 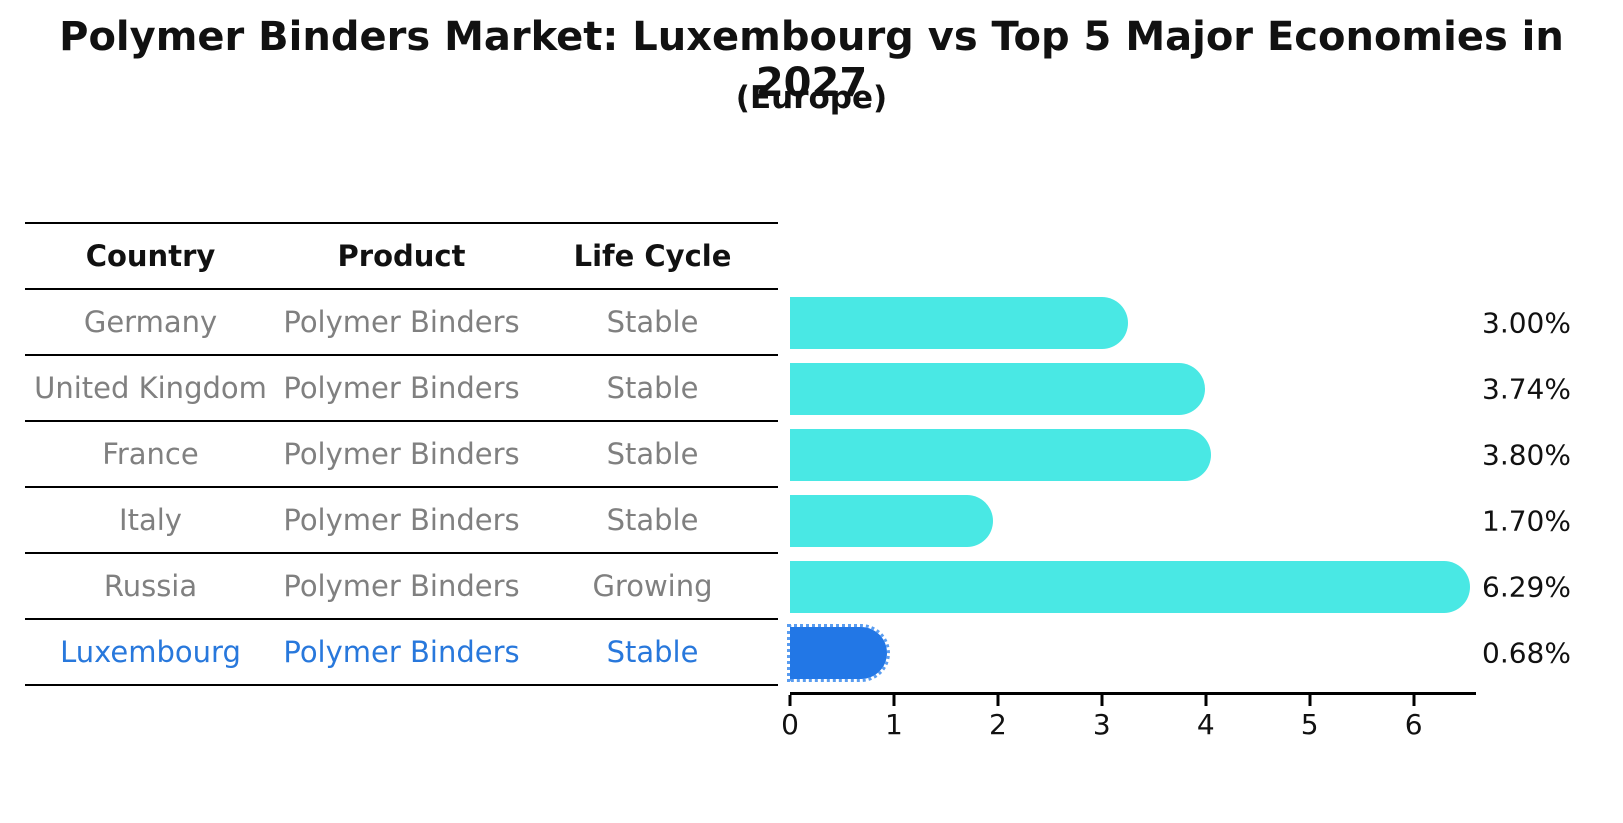 What do you see at coordinates (150, 256) in the screenshot?
I see `column-header: Country` at bounding box center [150, 256].